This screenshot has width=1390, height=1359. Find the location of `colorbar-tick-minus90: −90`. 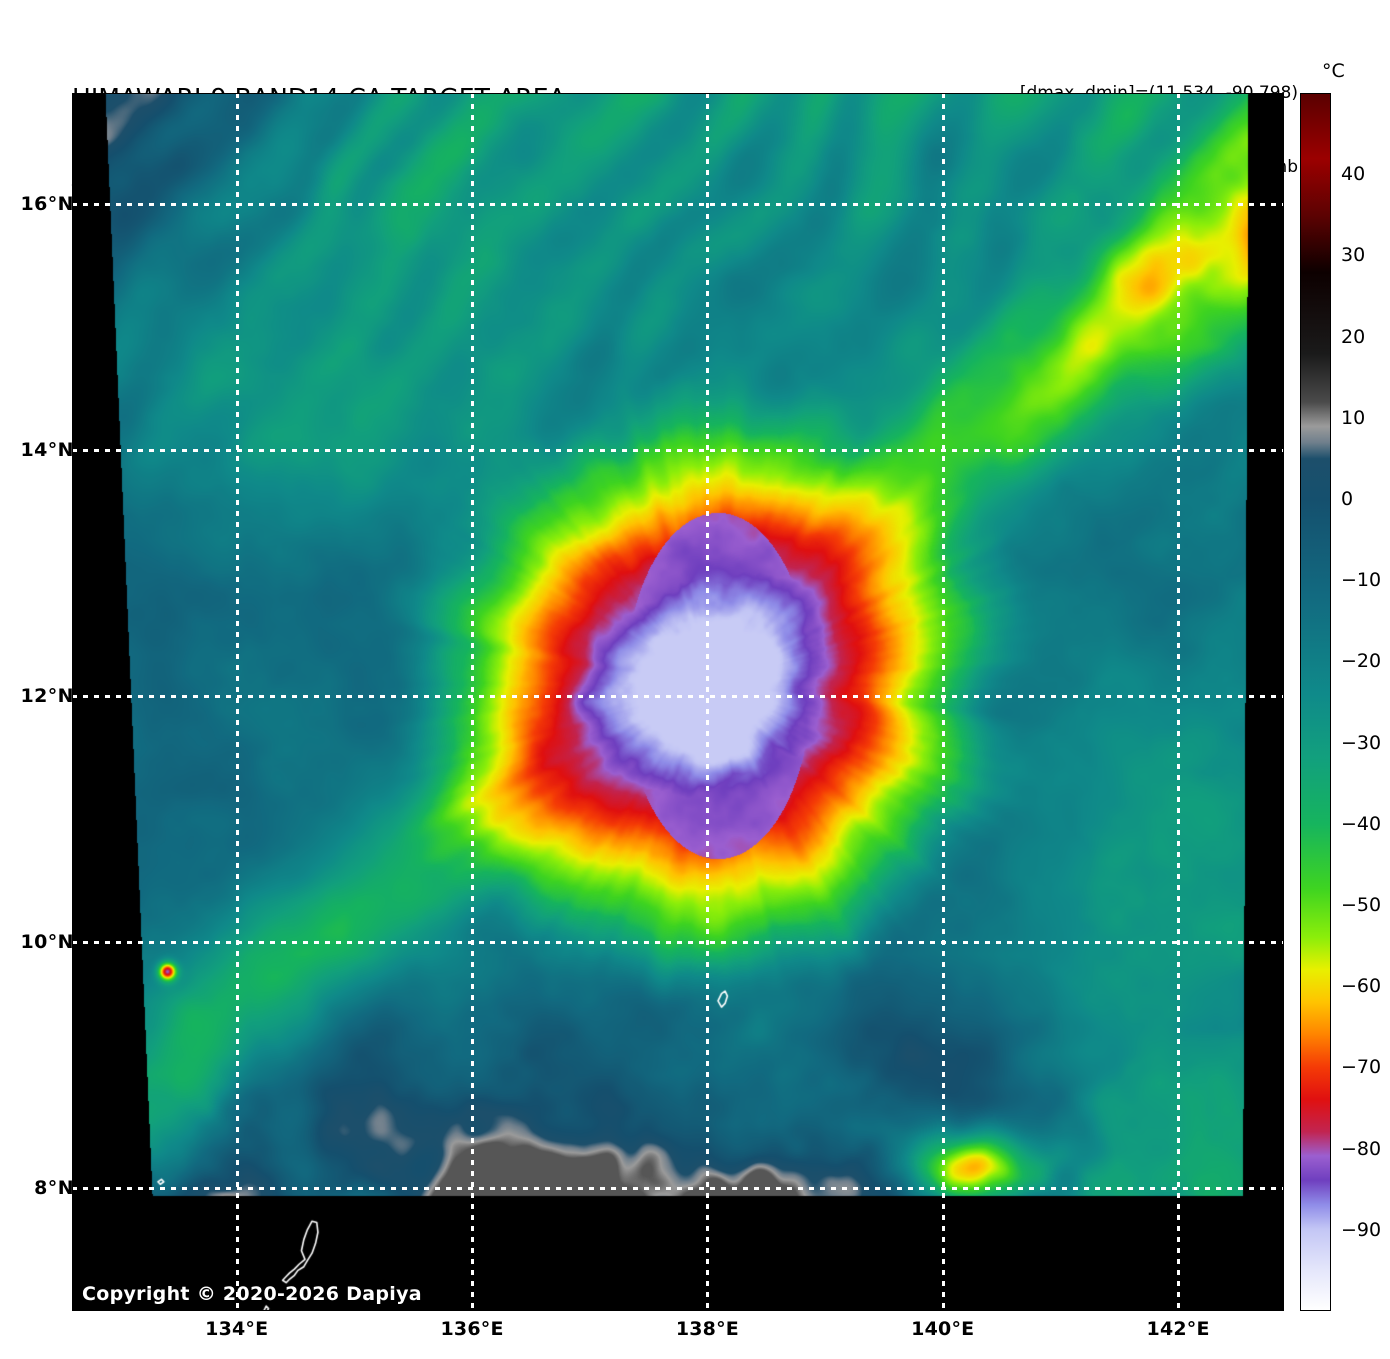

colorbar-tick-minus90: −90 is located at coordinates (1361, 1229).